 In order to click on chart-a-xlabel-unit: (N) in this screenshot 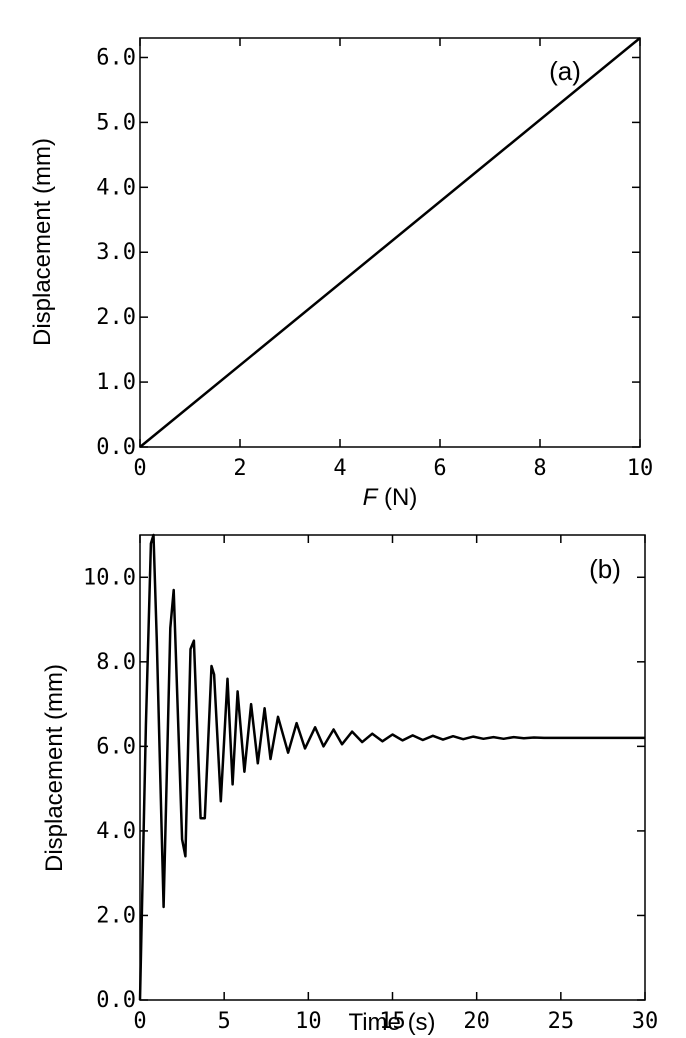, I will do `click(397, 497)`.